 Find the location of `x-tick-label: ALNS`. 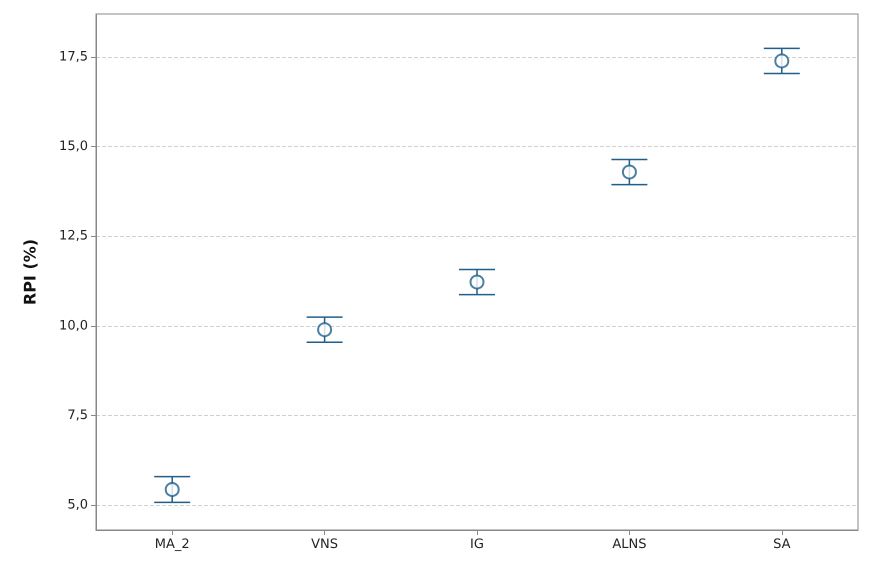

x-tick-label: ALNS is located at coordinates (629, 544).